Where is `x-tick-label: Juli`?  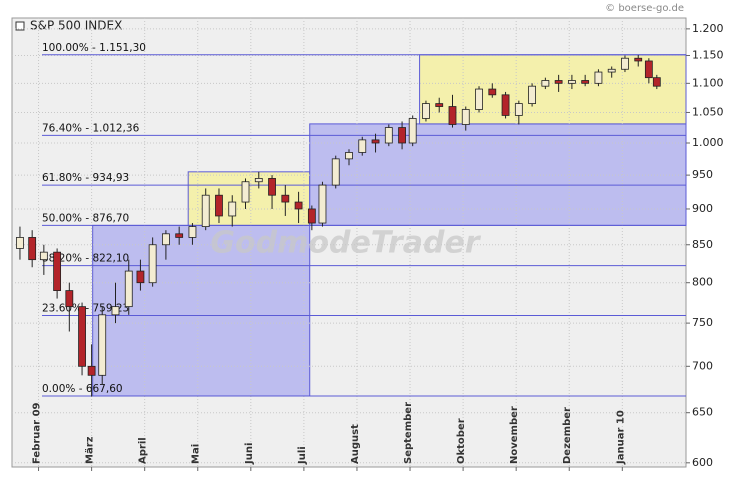
x-tick-label: Juli is located at coordinates (302, 455).